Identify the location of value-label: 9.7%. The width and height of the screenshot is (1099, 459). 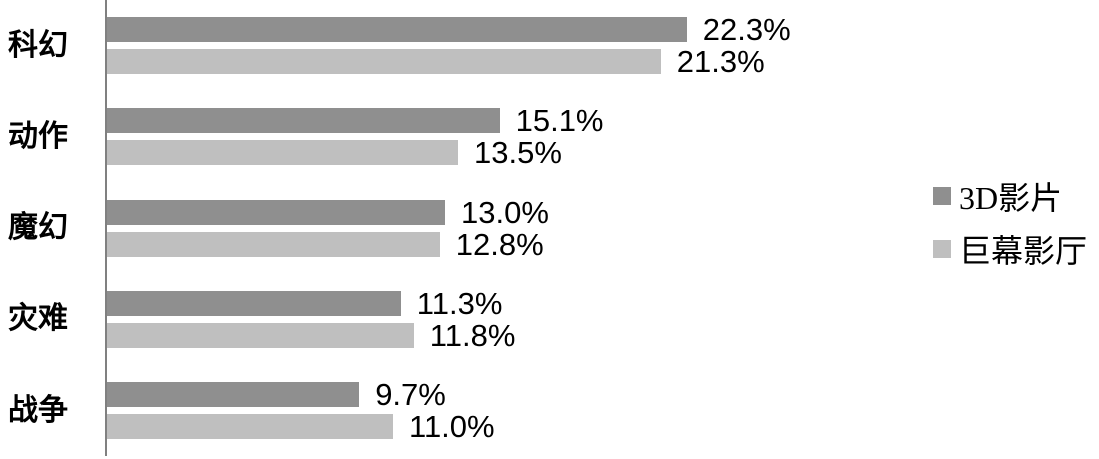
(410, 394).